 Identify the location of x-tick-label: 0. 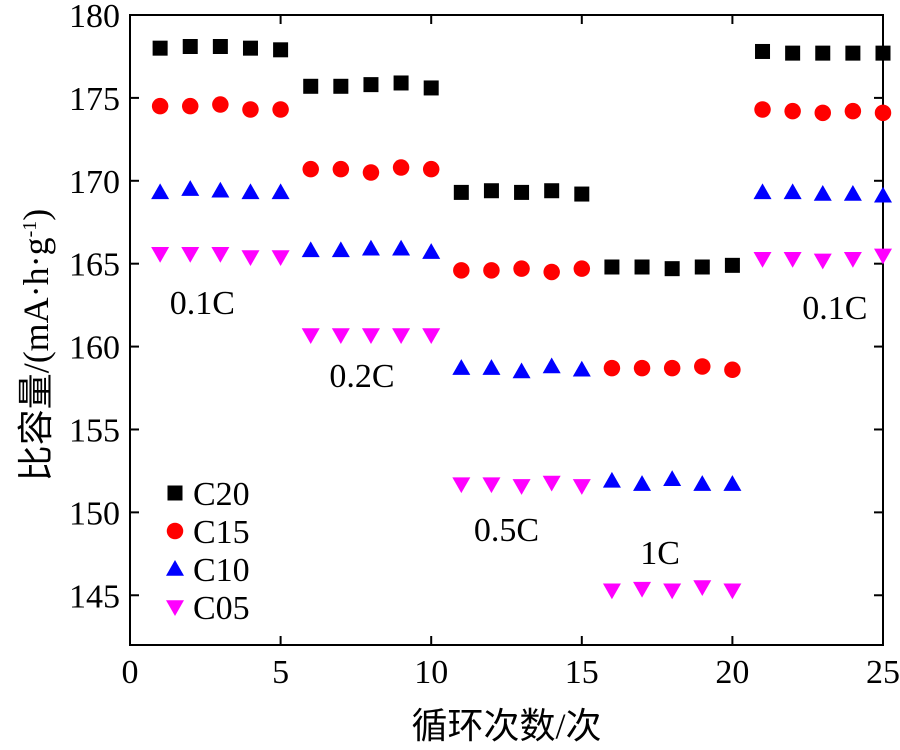
(130, 672).